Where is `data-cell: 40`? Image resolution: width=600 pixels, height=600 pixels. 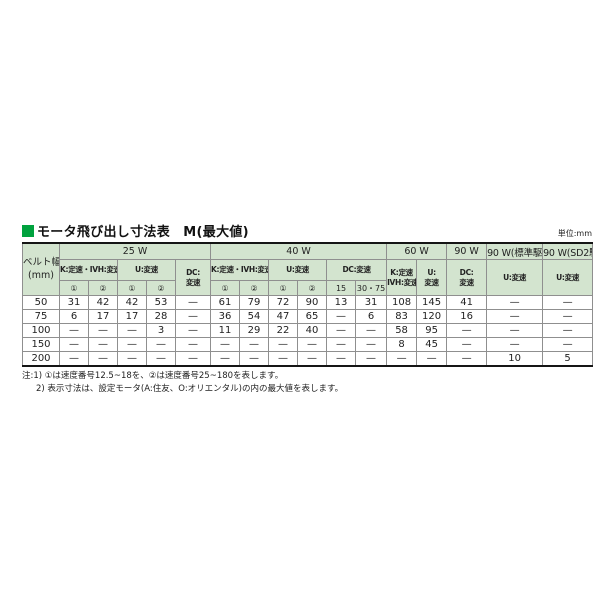
data-cell: 40 is located at coordinates (312, 330).